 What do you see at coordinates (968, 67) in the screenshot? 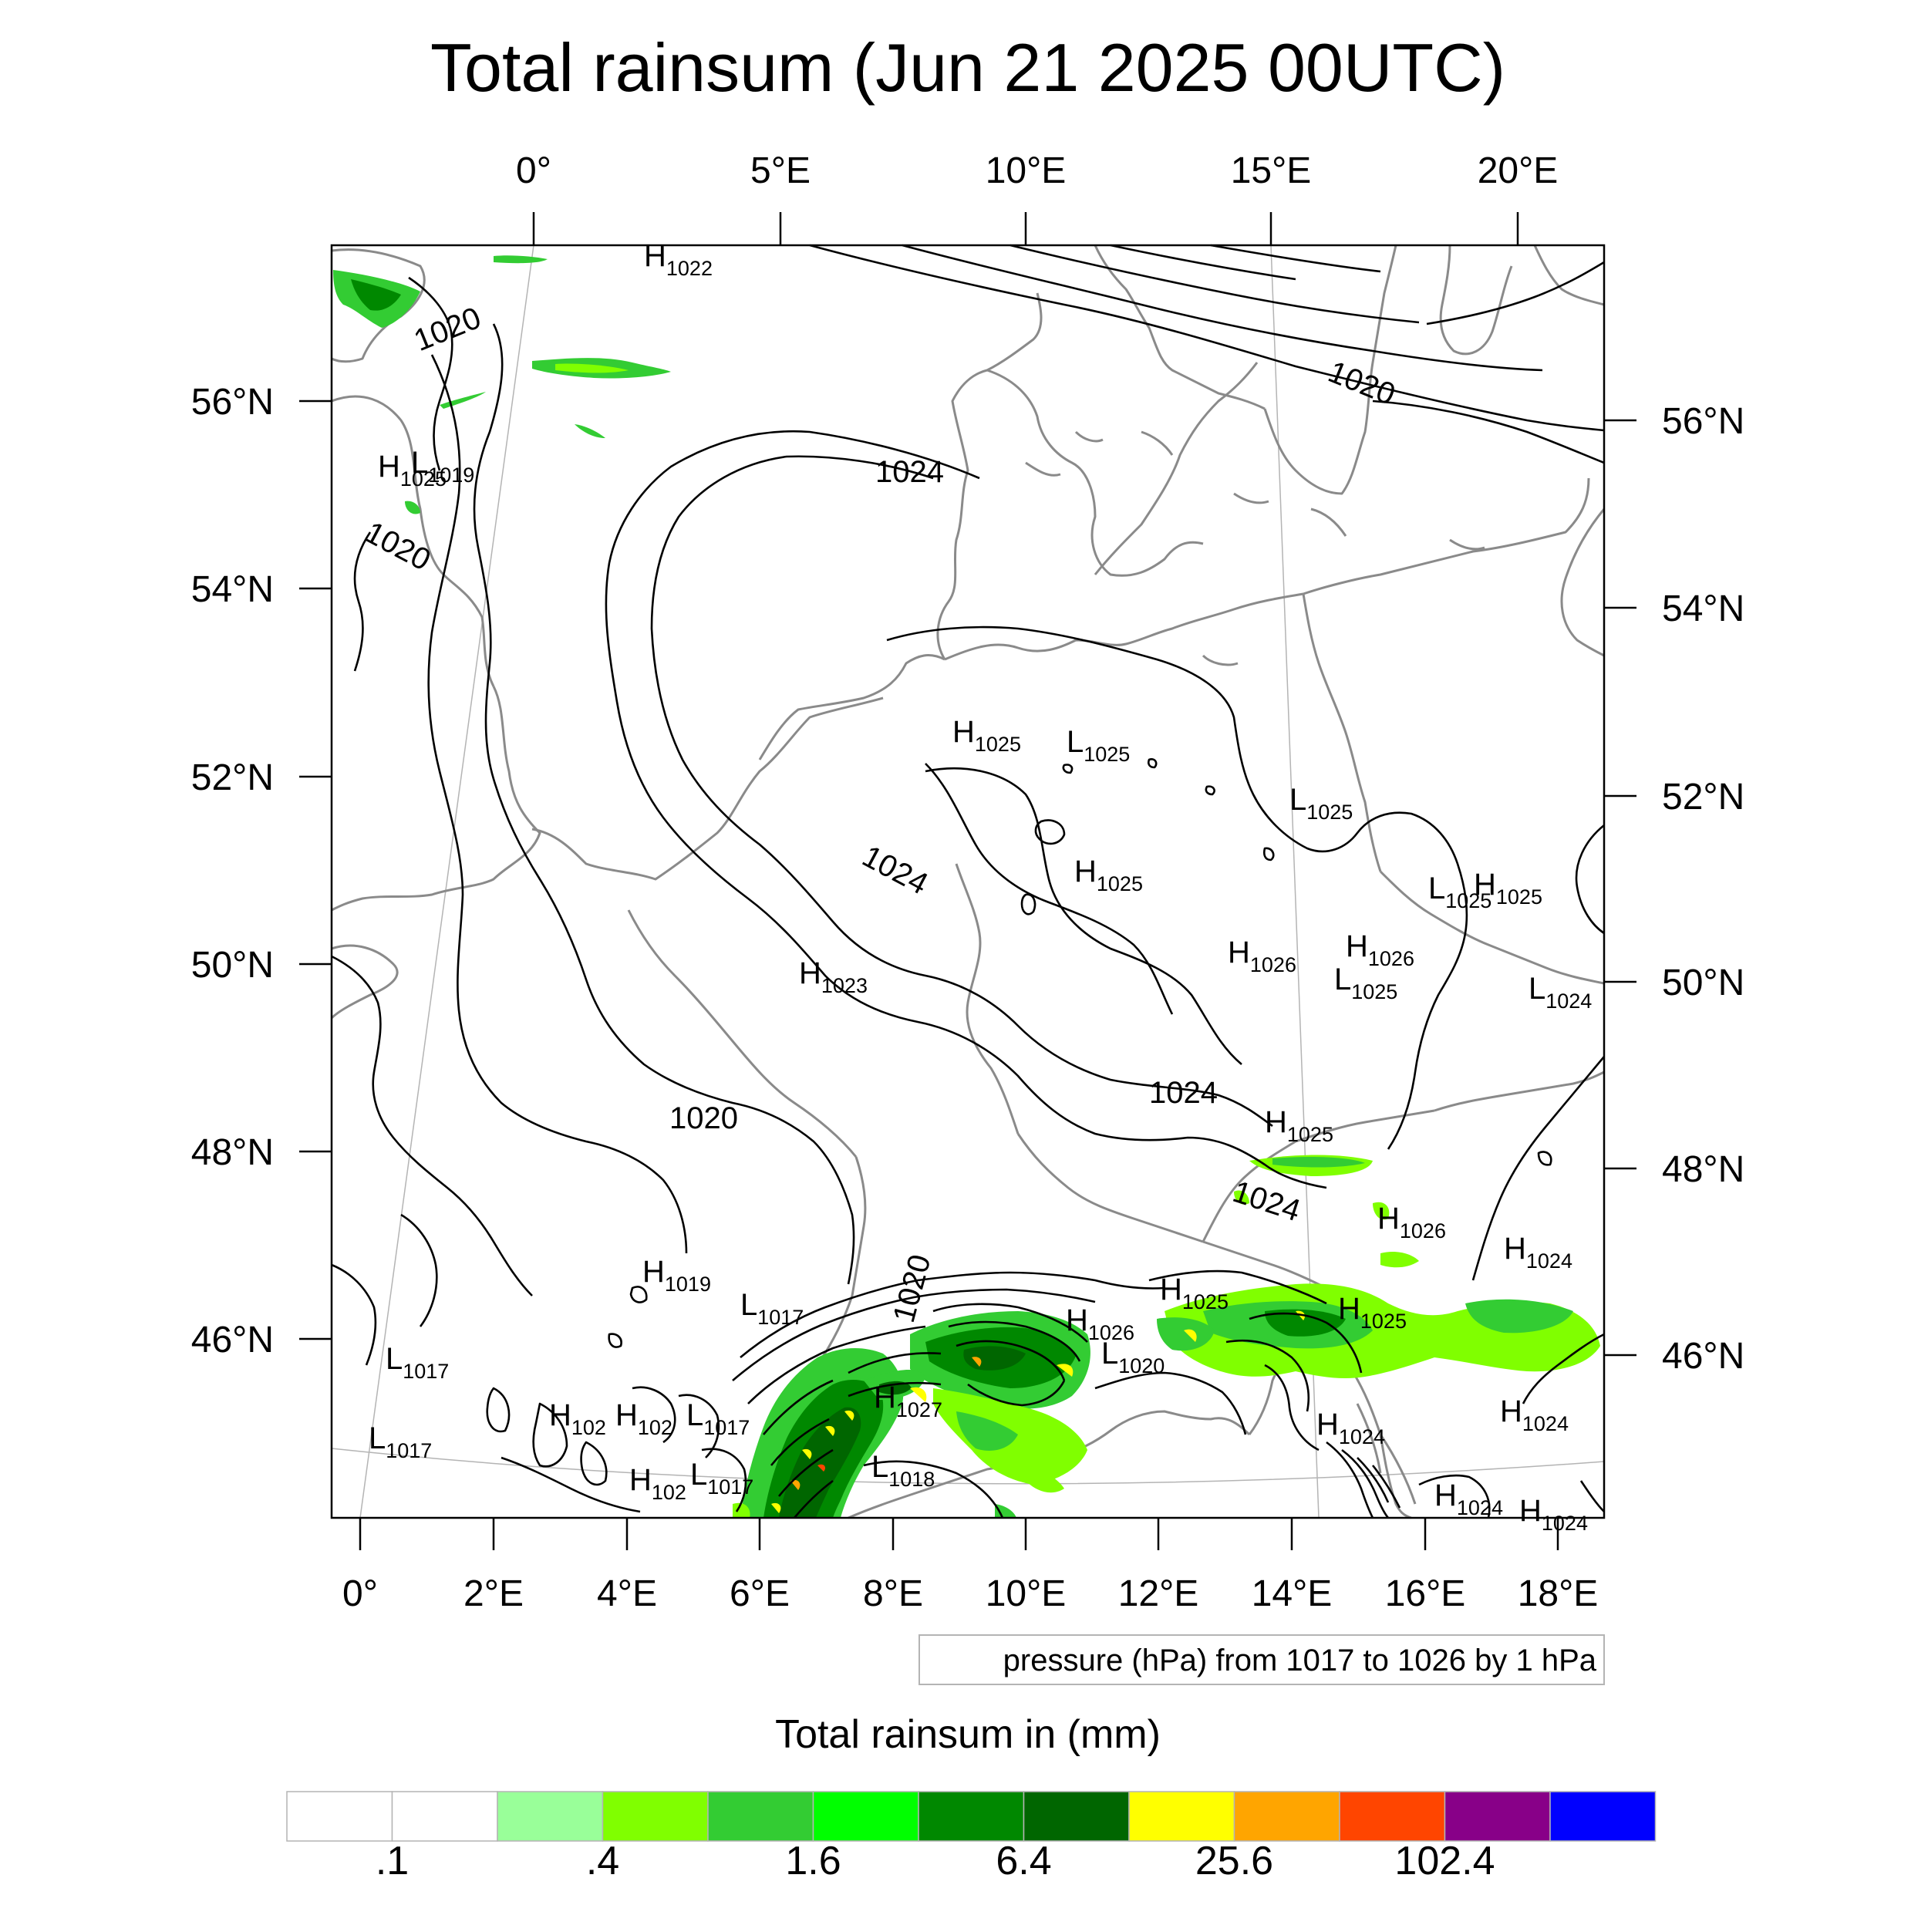
I see `map-title: Total rainsum (Jun 21 2025 00UTC)` at bounding box center [968, 67].